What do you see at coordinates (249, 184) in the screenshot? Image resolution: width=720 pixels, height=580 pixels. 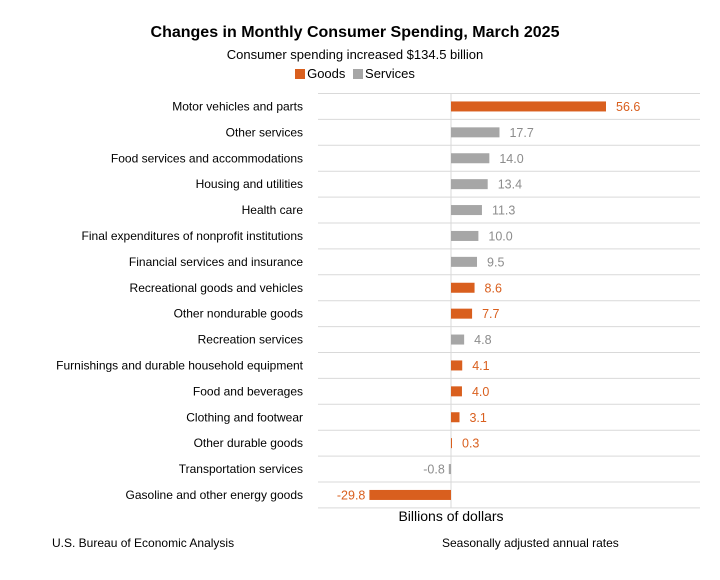 I see `category-label: Housing and utilities` at bounding box center [249, 184].